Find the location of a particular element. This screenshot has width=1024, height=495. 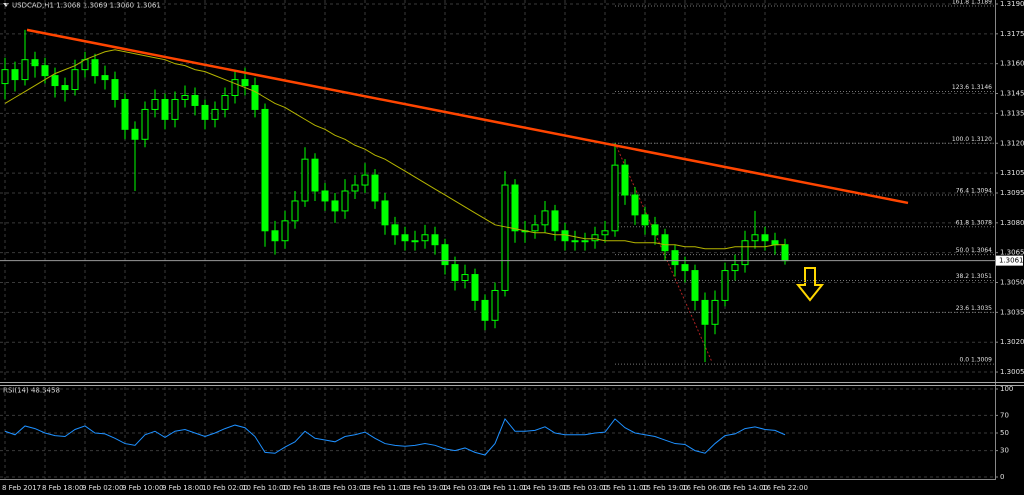

fib-label: 38.2 1.3051 is located at coordinates (974, 276).